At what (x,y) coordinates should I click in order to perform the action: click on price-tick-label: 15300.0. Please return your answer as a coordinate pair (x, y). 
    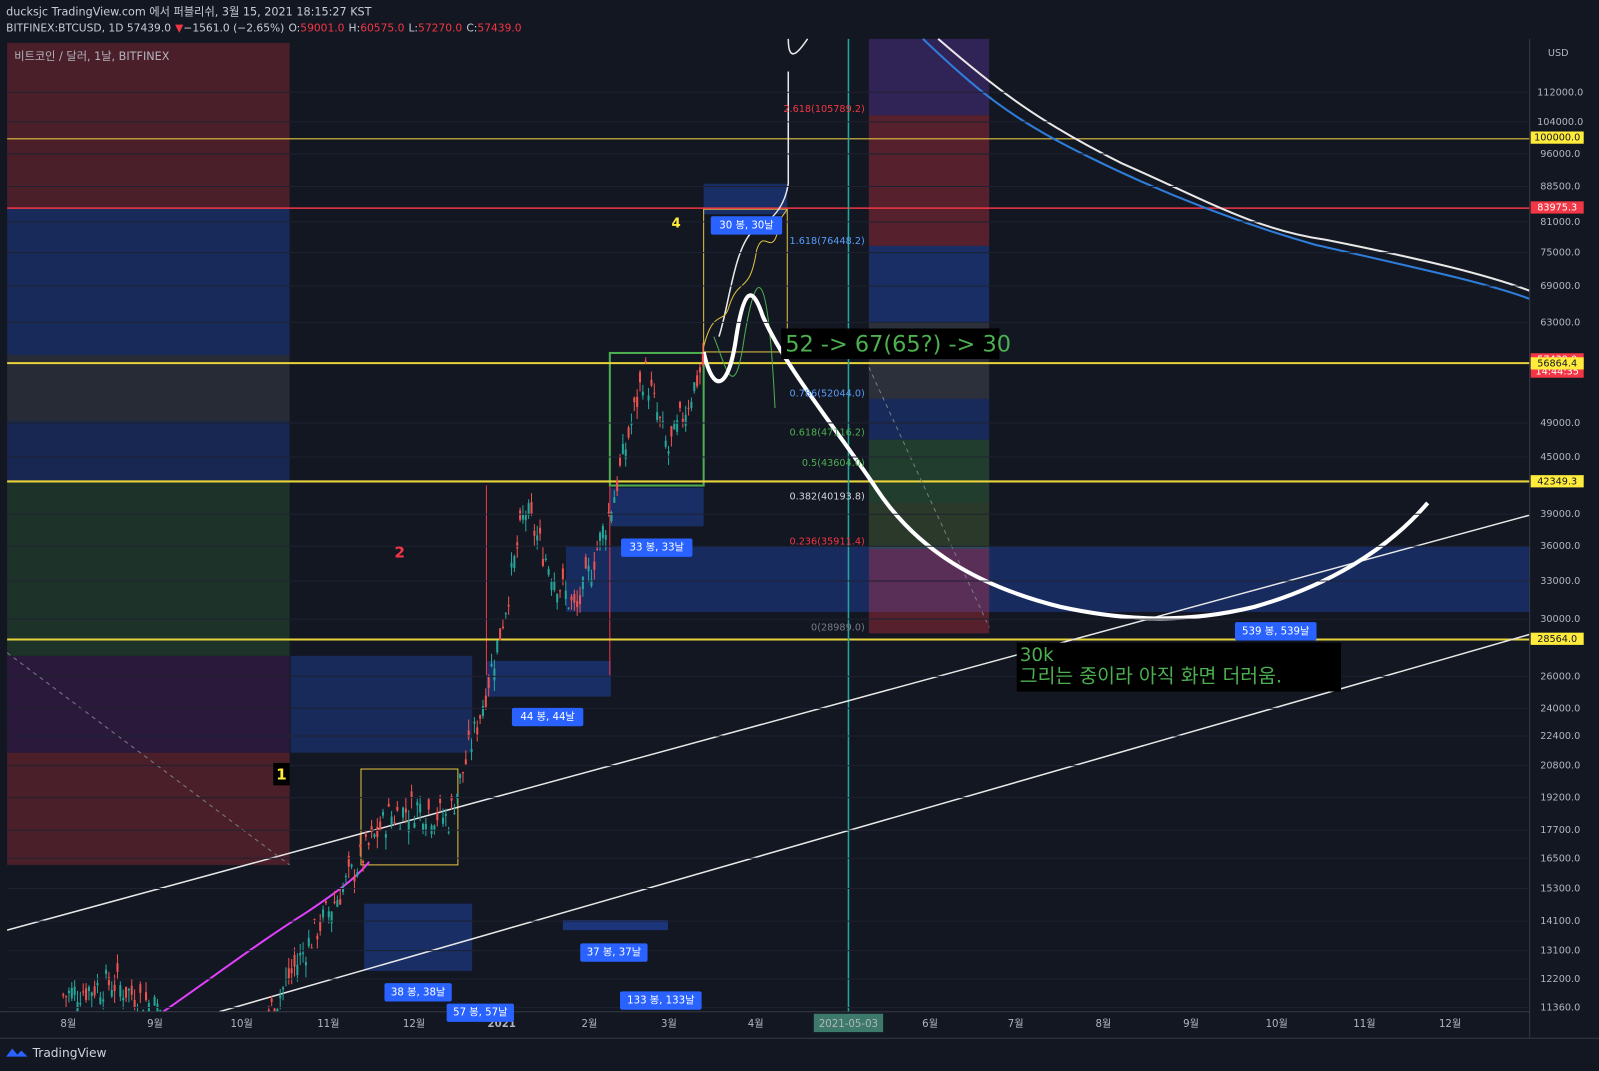
    Looking at the image, I should click on (1560, 888).